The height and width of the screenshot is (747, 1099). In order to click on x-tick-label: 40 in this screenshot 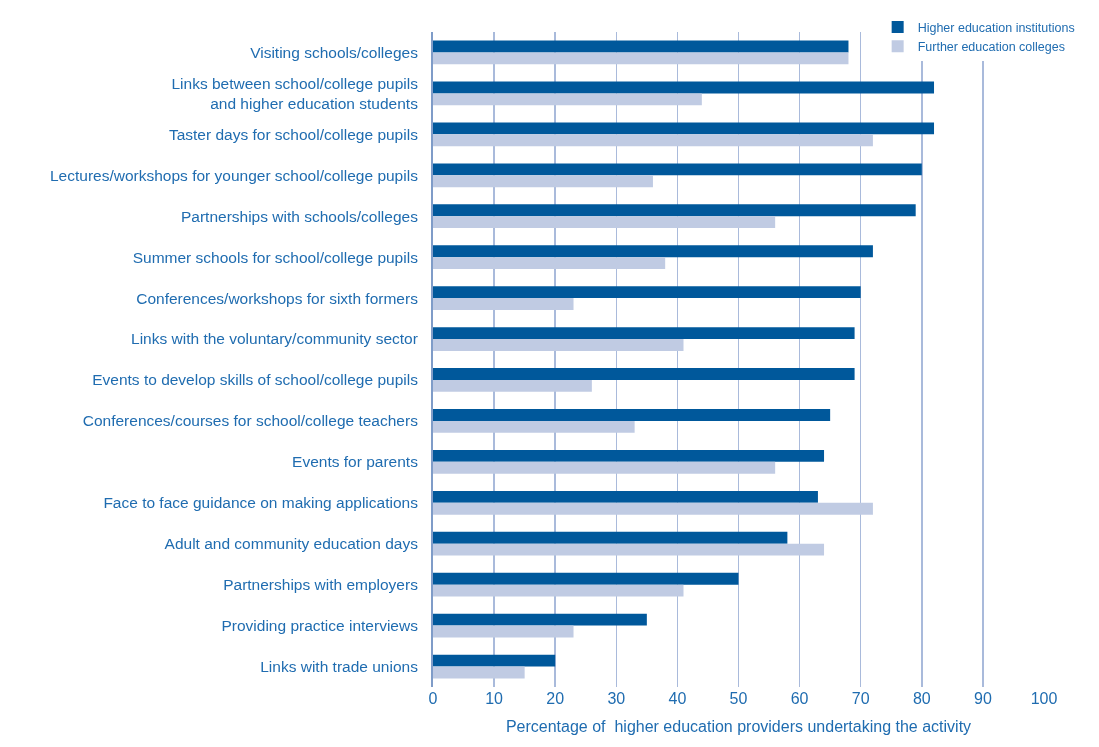, I will do `click(677, 698)`.